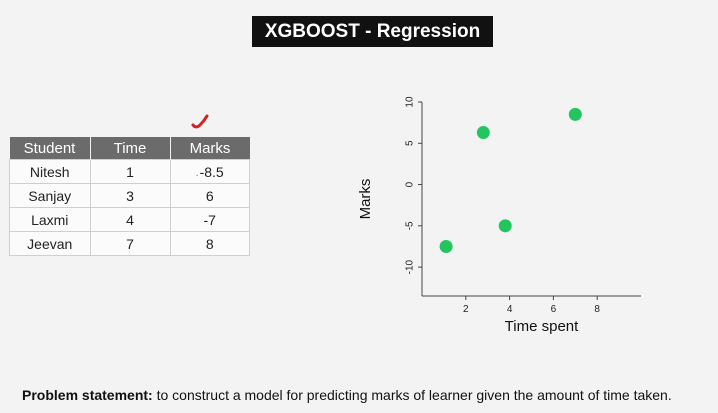 This screenshot has height=413, width=718. I want to click on page-title: XGBOOST - Regression, so click(372, 31).